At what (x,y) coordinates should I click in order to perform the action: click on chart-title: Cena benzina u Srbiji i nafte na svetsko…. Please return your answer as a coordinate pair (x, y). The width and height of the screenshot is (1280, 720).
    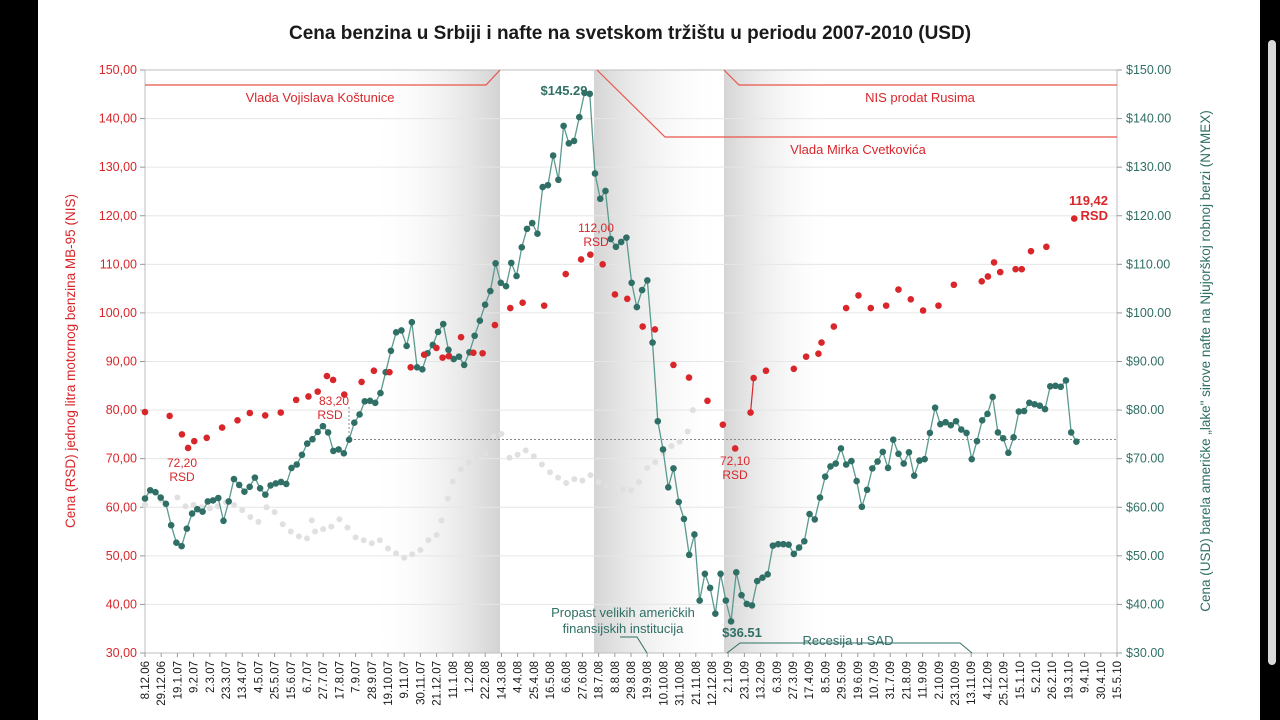
    Looking at the image, I should click on (630, 33).